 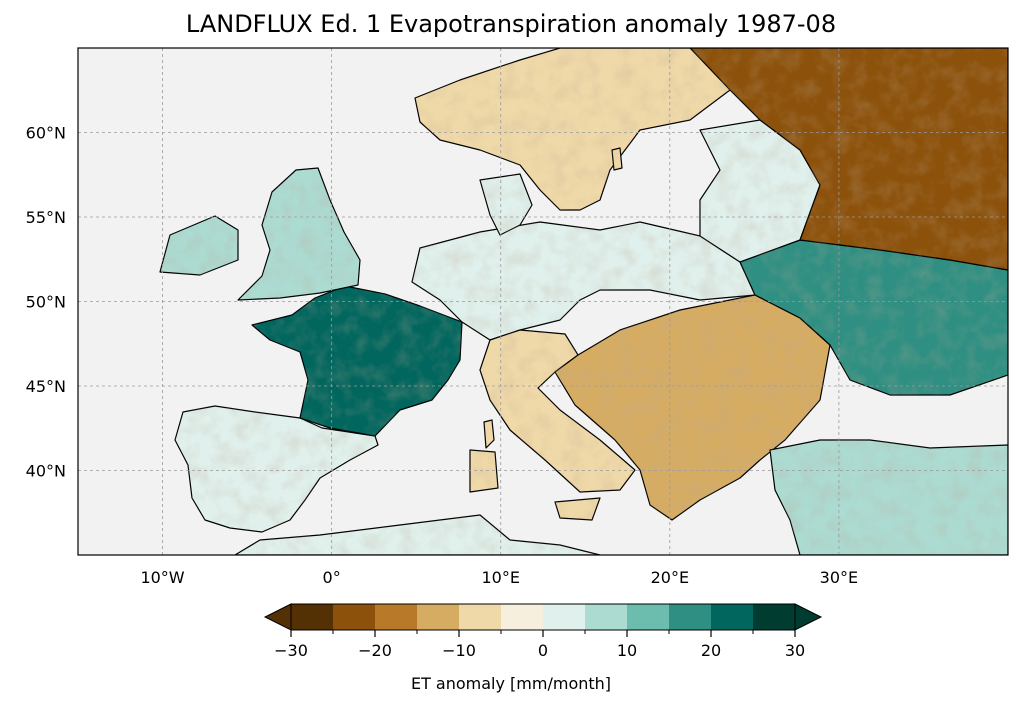 I want to click on colorbar-tick-label: −30, so click(x=291, y=650).